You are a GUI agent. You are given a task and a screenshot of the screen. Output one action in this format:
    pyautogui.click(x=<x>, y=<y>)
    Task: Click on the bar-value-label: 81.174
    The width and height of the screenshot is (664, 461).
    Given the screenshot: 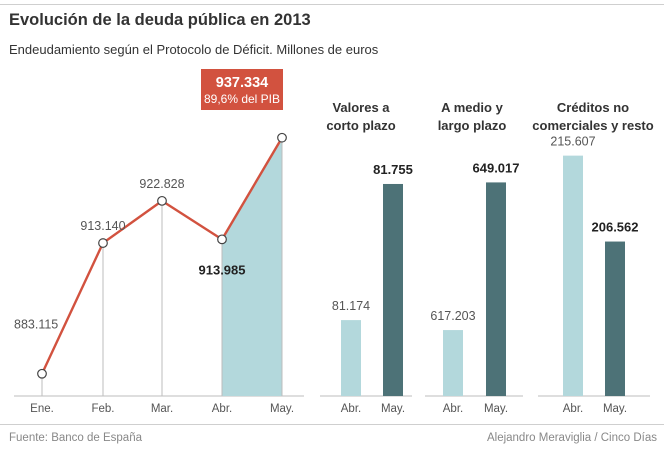 What is the action you would take?
    pyautogui.click(x=351, y=306)
    